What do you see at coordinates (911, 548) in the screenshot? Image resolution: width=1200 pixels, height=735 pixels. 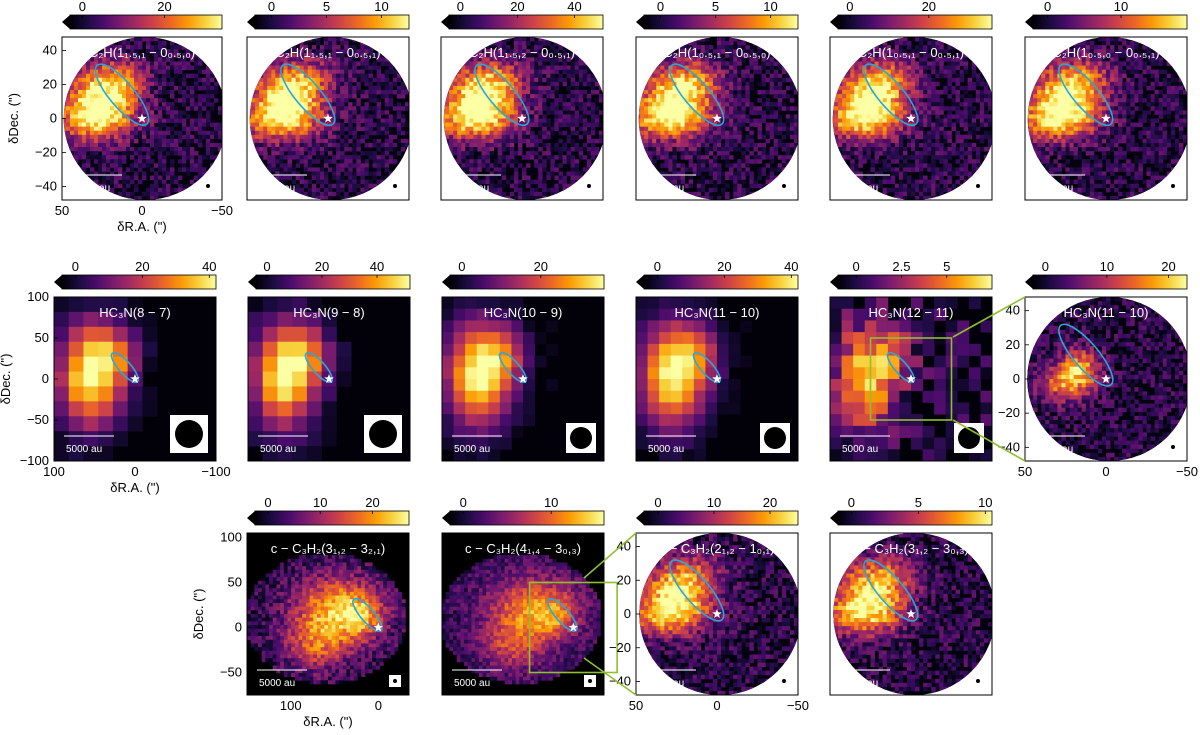 I see `panel-title: c − C₃H₂(3₁,₂ − 3₀,₃)` at bounding box center [911, 548].